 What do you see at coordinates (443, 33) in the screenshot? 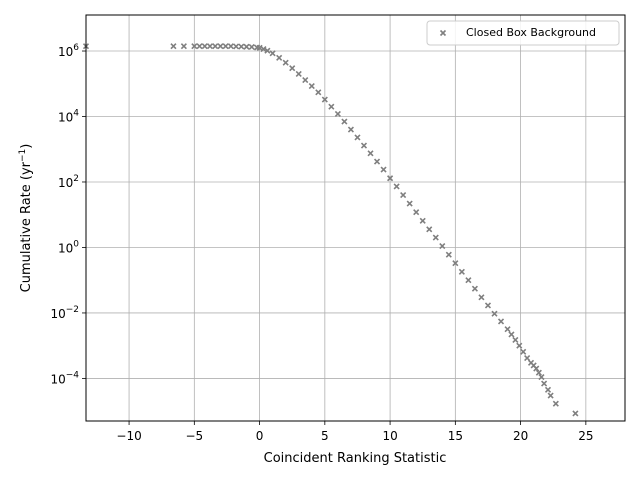
I see `legend-marker` at bounding box center [443, 33].